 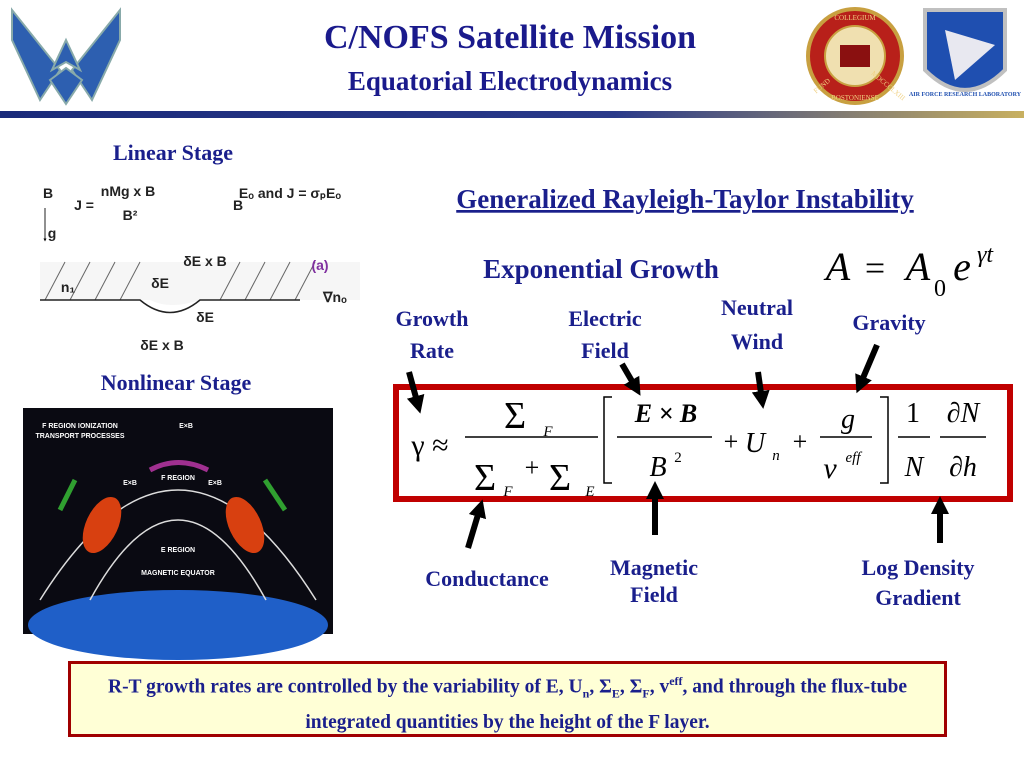 What do you see at coordinates (589, 492) in the screenshot?
I see `equation-term: E` at bounding box center [589, 492].